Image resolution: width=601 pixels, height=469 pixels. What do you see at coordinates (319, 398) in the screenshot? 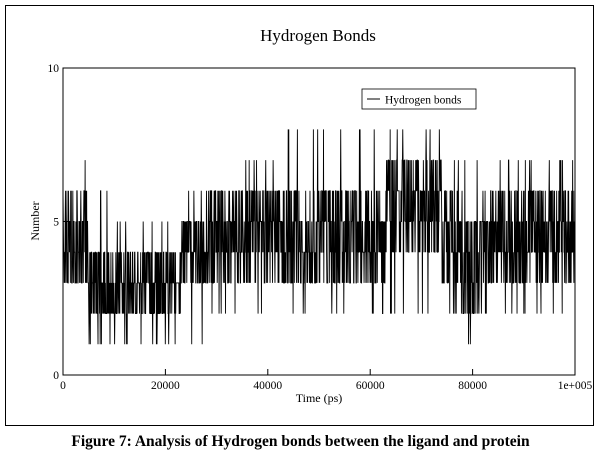
I see `x-axis-label: Time (ps)` at bounding box center [319, 398].